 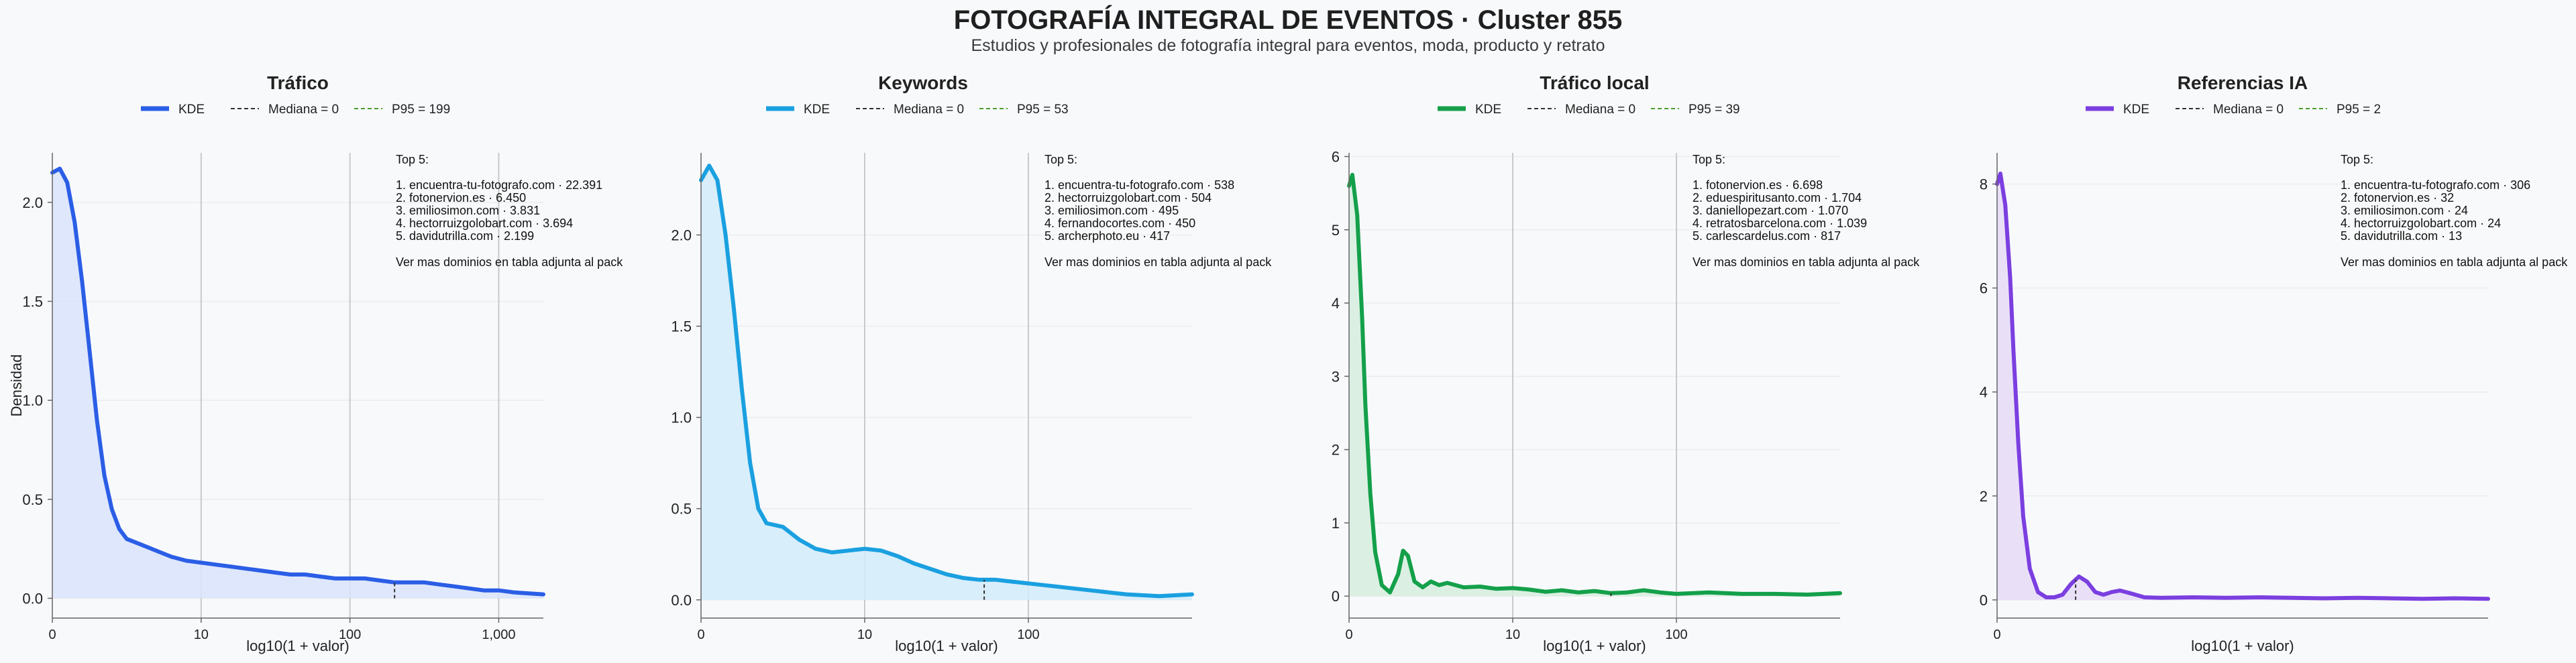 I want to click on top5-item: 1. encuentra-tu-fotografo.com · 538, so click(x=1139, y=185).